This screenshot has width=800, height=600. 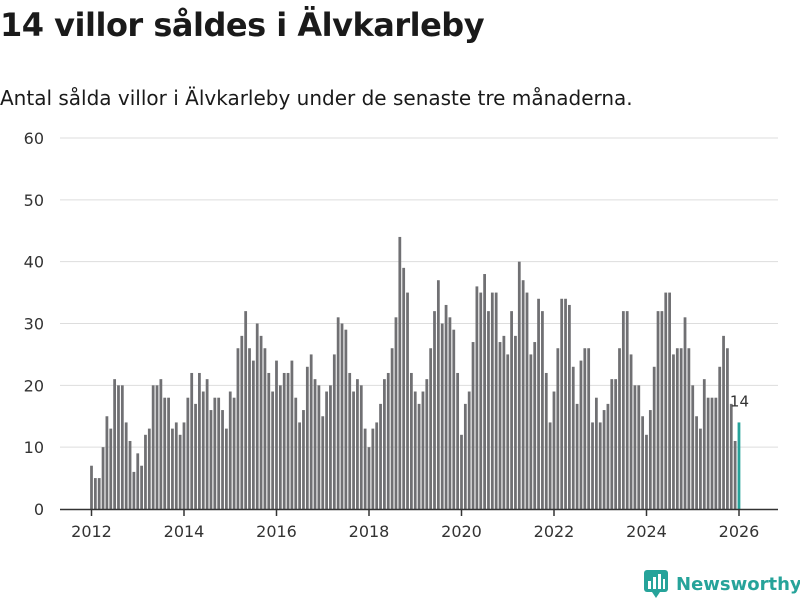 What do you see at coordinates (276, 531) in the screenshot?
I see `x-tick-label: 2016` at bounding box center [276, 531].